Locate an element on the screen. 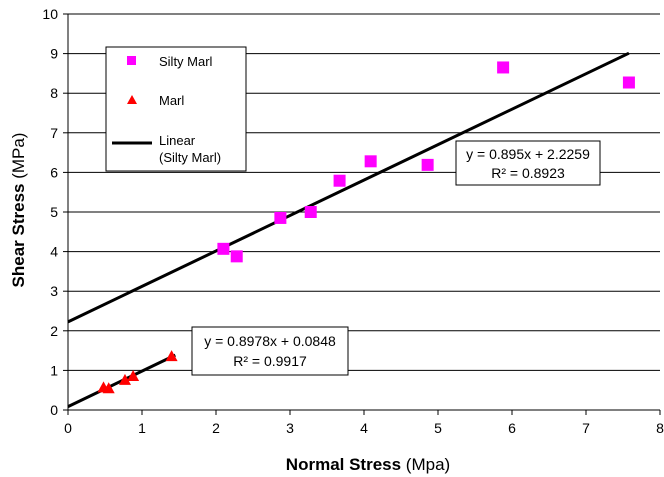 This screenshot has width=664, height=477. x-tick-label: 0 is located at coordinates (68, 428).